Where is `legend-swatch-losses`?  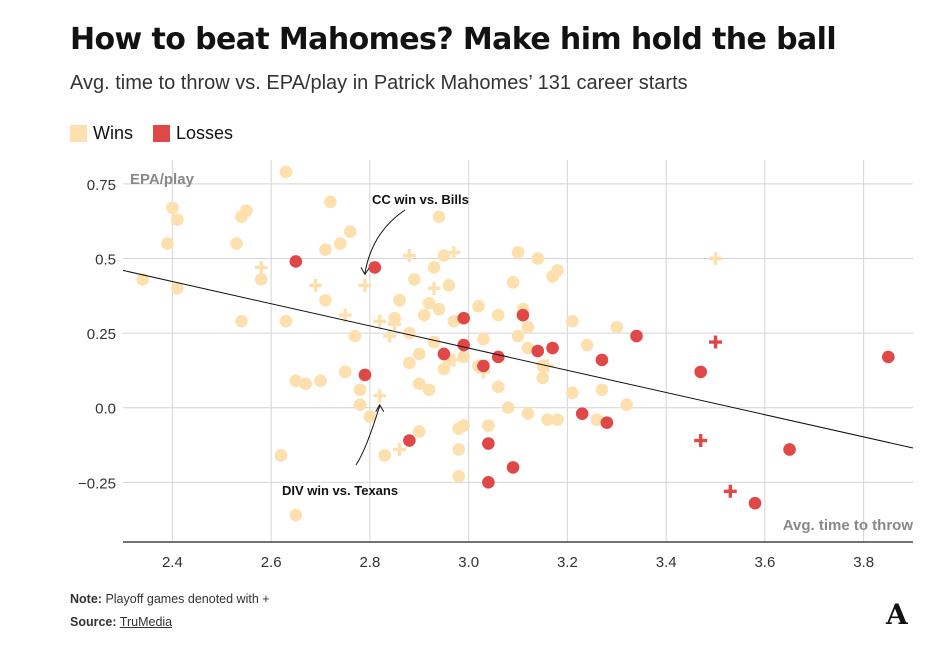
legend-swatch-losses is located at coordinates (161, 133).